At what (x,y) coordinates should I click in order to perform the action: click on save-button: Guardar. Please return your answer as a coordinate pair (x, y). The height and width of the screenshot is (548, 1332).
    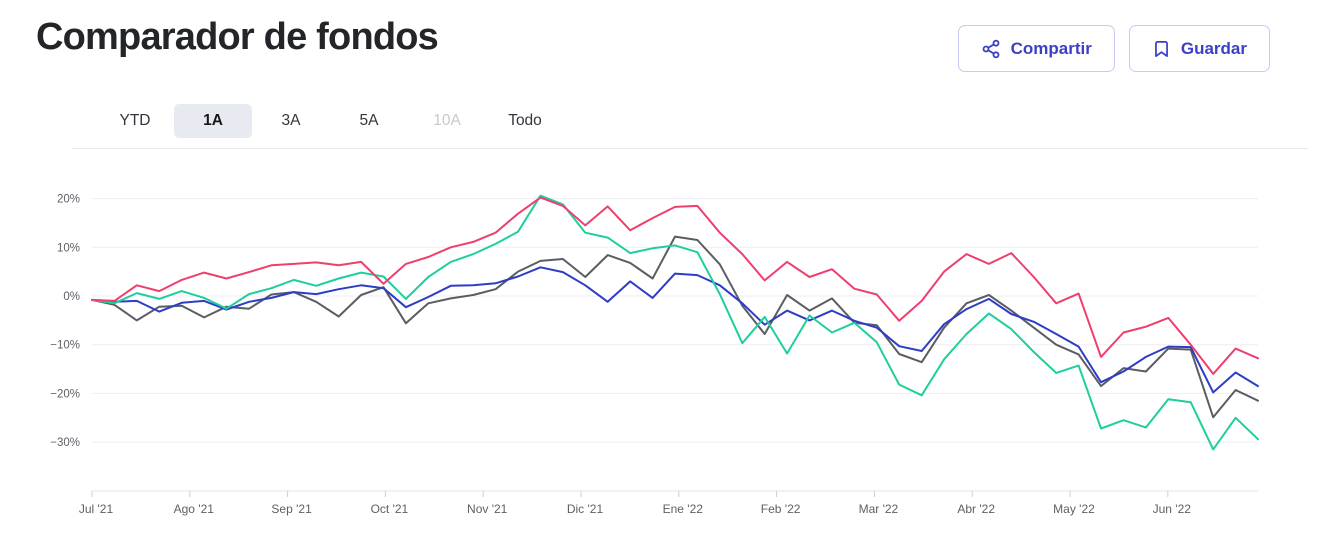
    Looking at the image, I should click on (1199, 48).